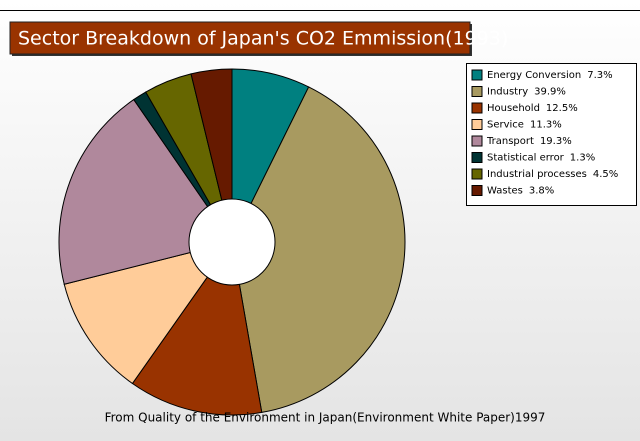  I want to click on legend-name: Service, so click(505, 125).